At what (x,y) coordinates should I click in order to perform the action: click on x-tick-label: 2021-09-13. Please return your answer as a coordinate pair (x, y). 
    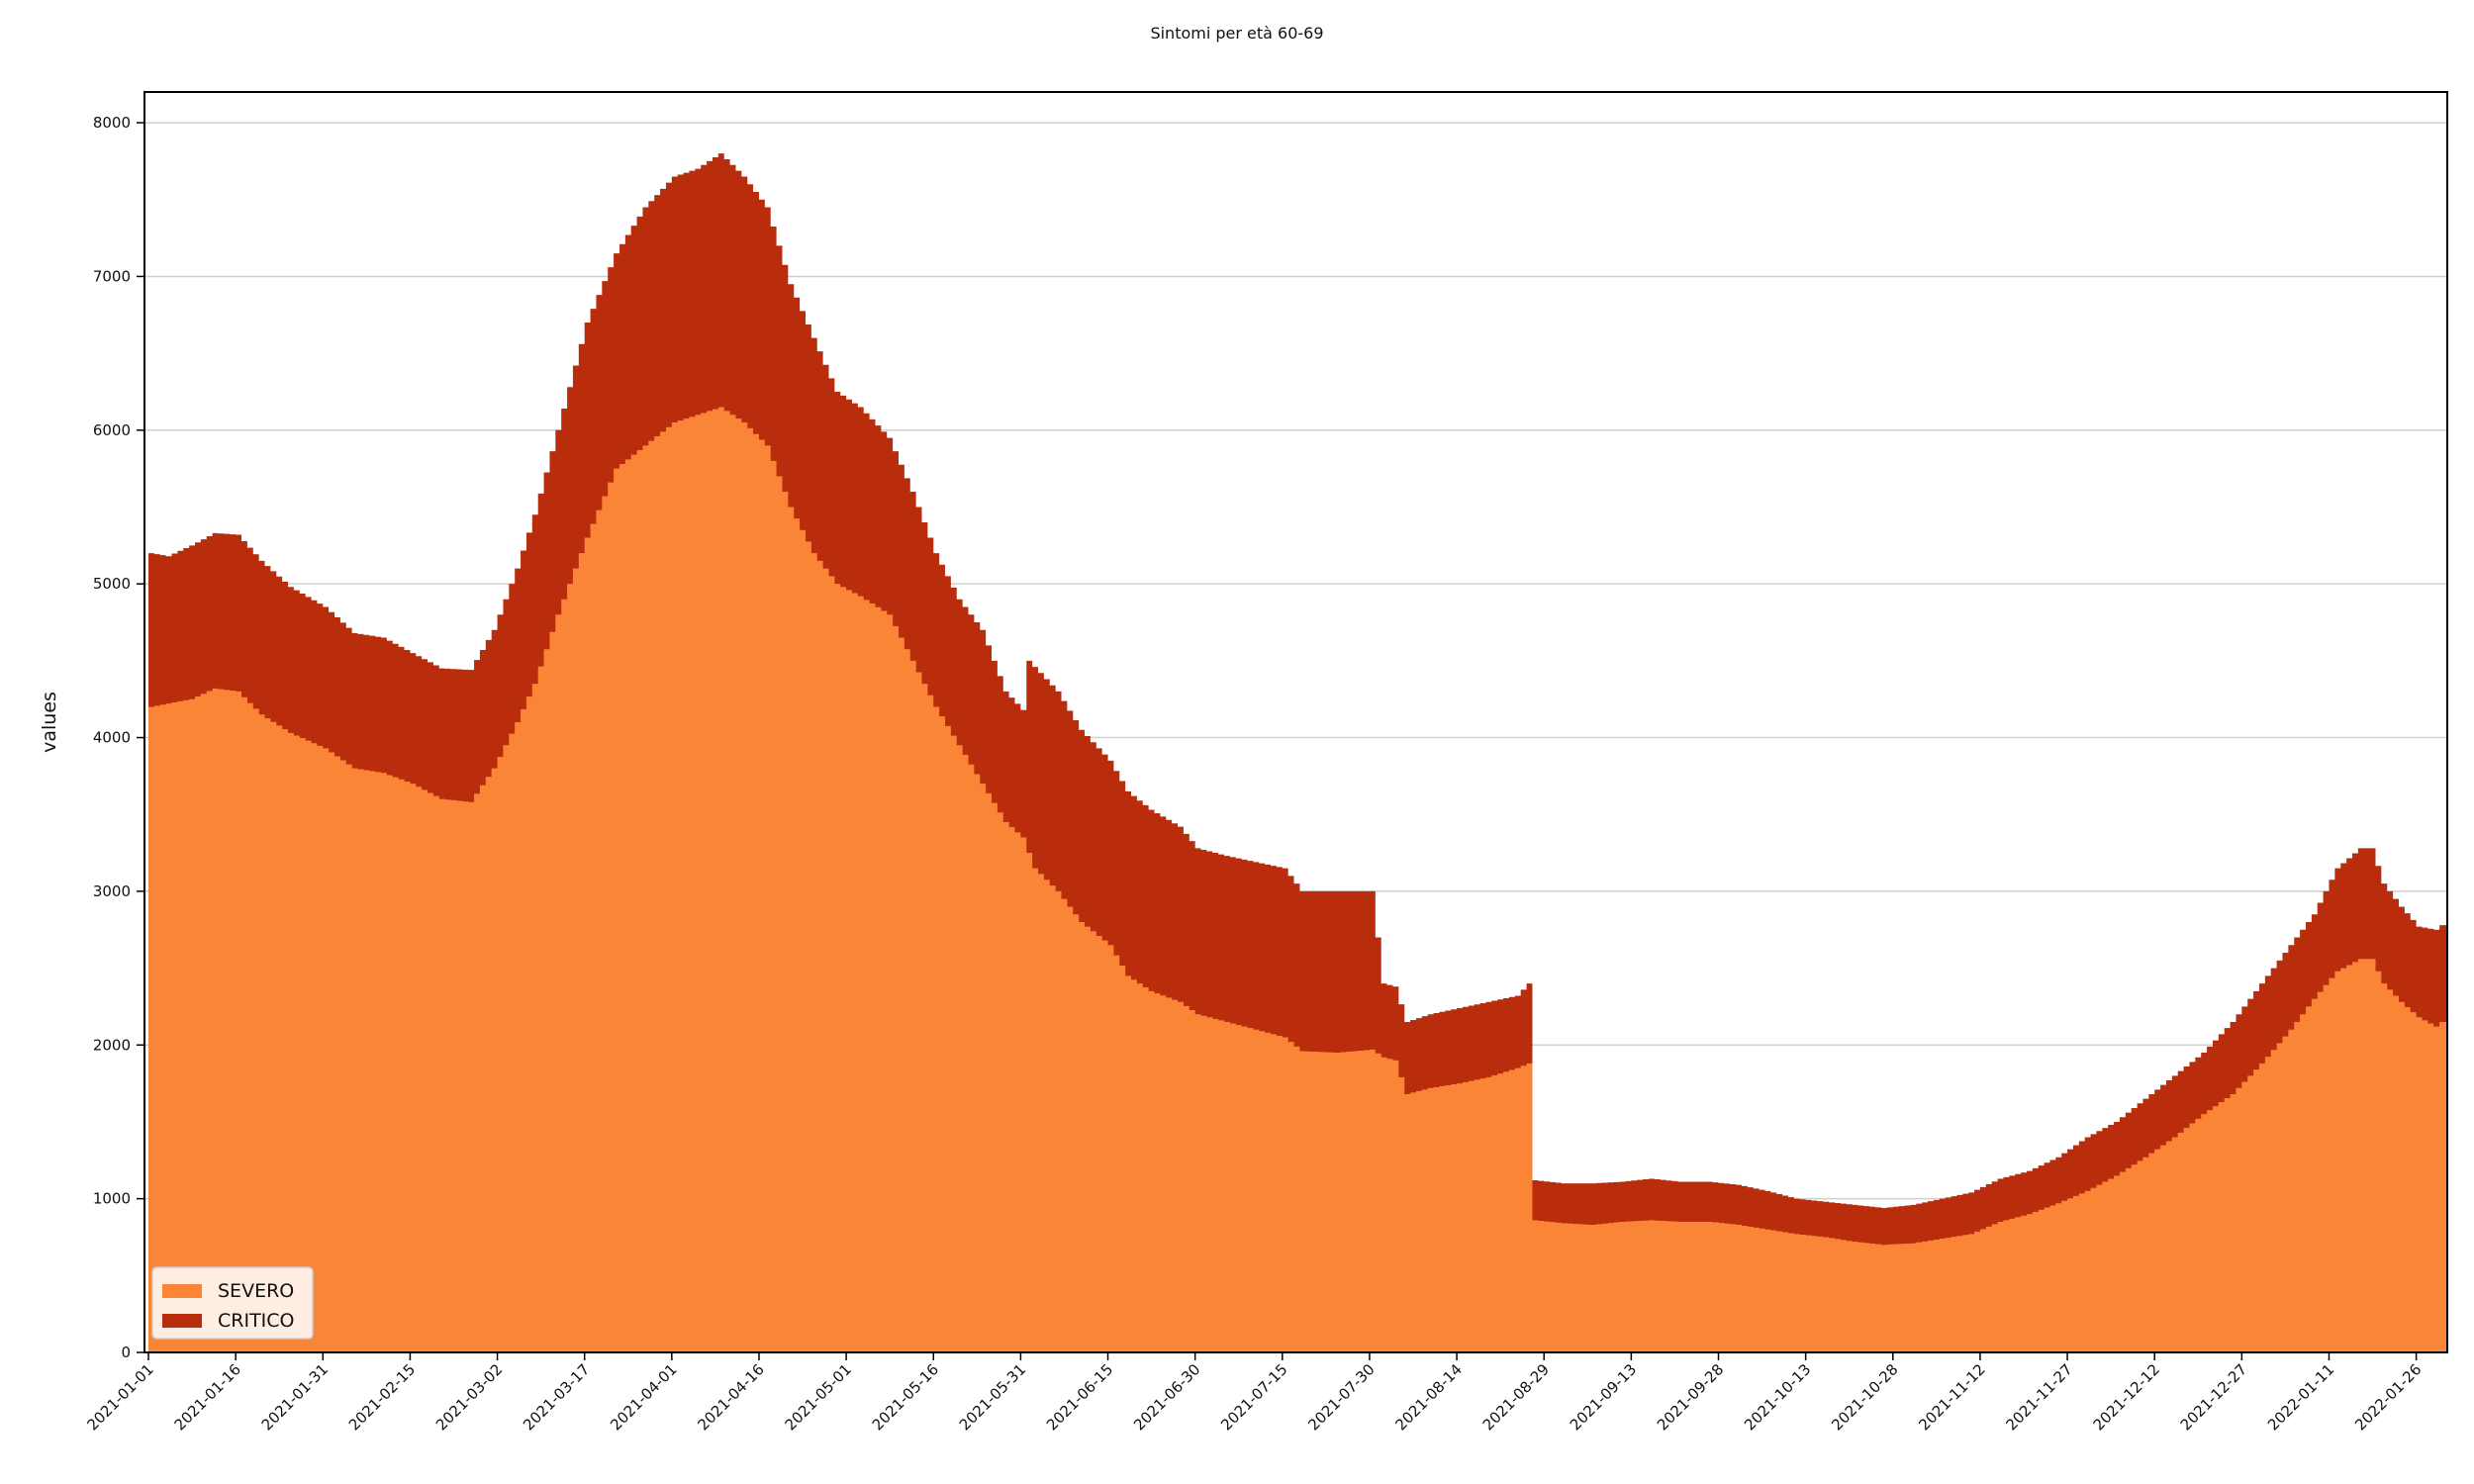
    Looking at the image, I should click on (1604, 1397).